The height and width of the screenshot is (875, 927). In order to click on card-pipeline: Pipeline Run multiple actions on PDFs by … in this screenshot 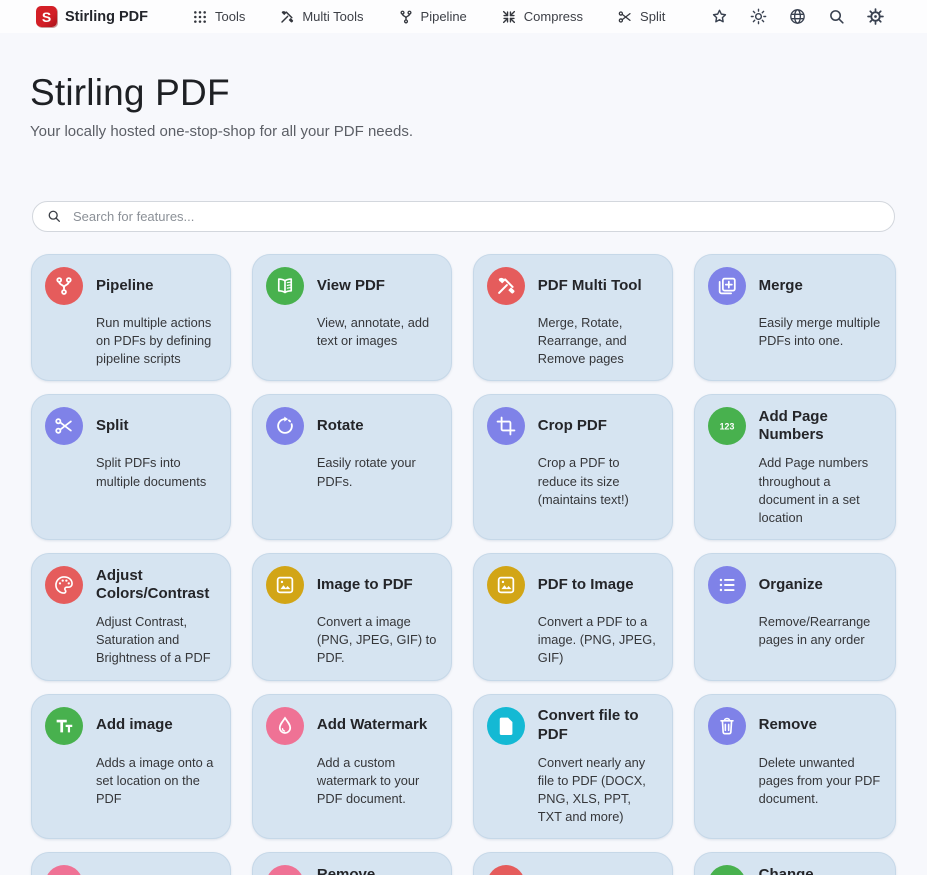, I will do `click(131, 318)`.